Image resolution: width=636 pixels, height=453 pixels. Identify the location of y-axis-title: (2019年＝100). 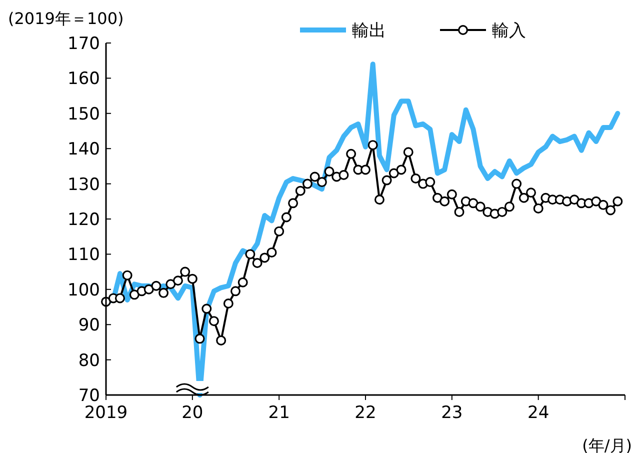
(66, 18).